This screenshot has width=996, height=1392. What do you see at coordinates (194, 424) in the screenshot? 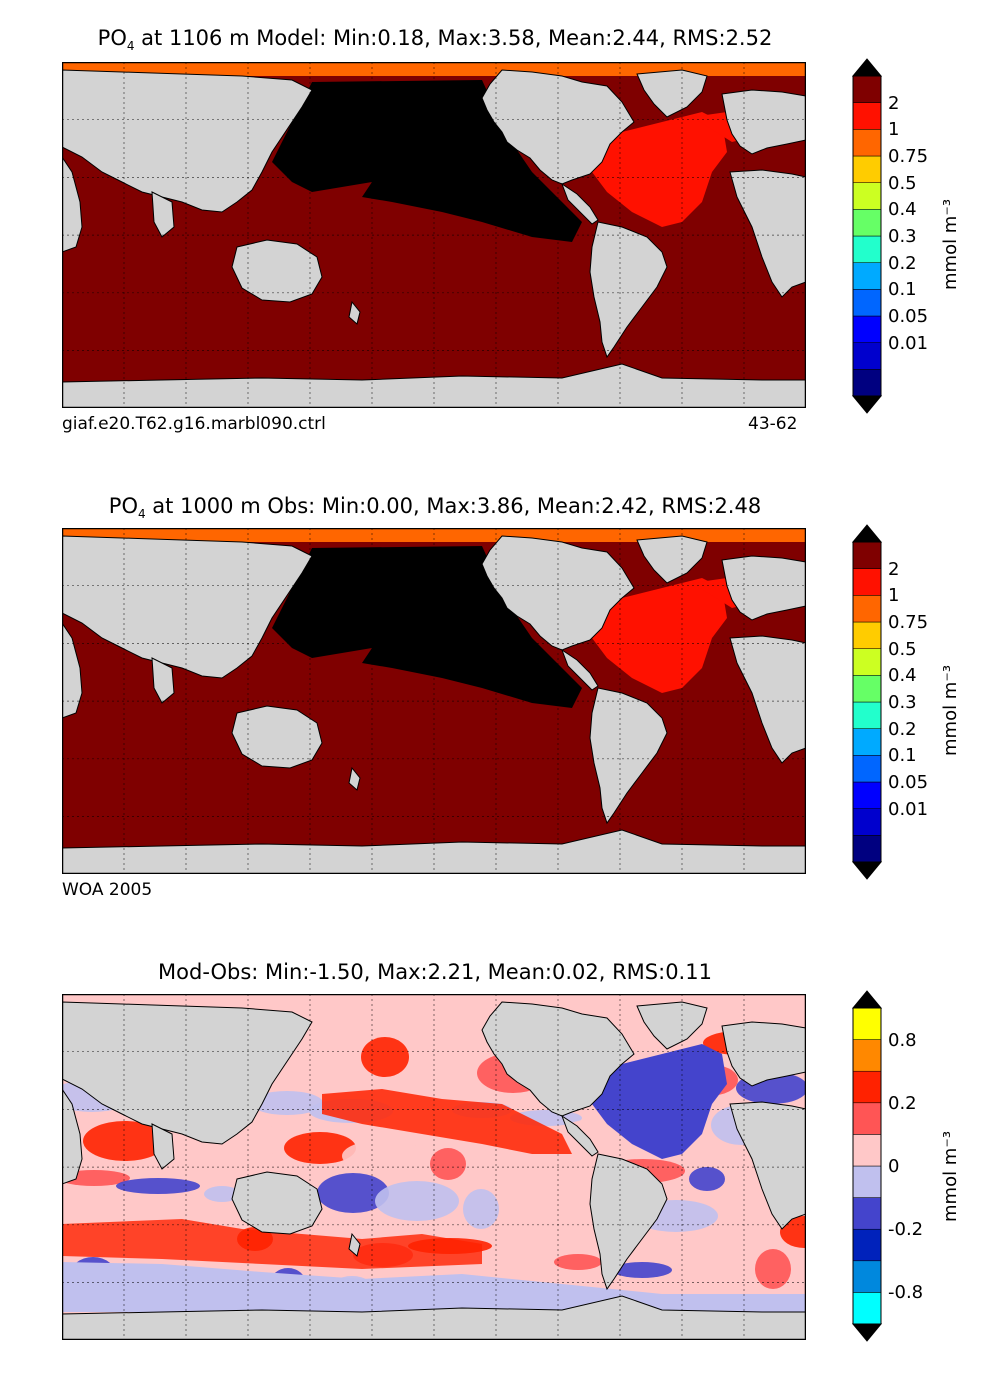
I see `experiment-caption: giaf.e20.T62.g16.marbl090.ctrl` at bounding box center [194, 424].